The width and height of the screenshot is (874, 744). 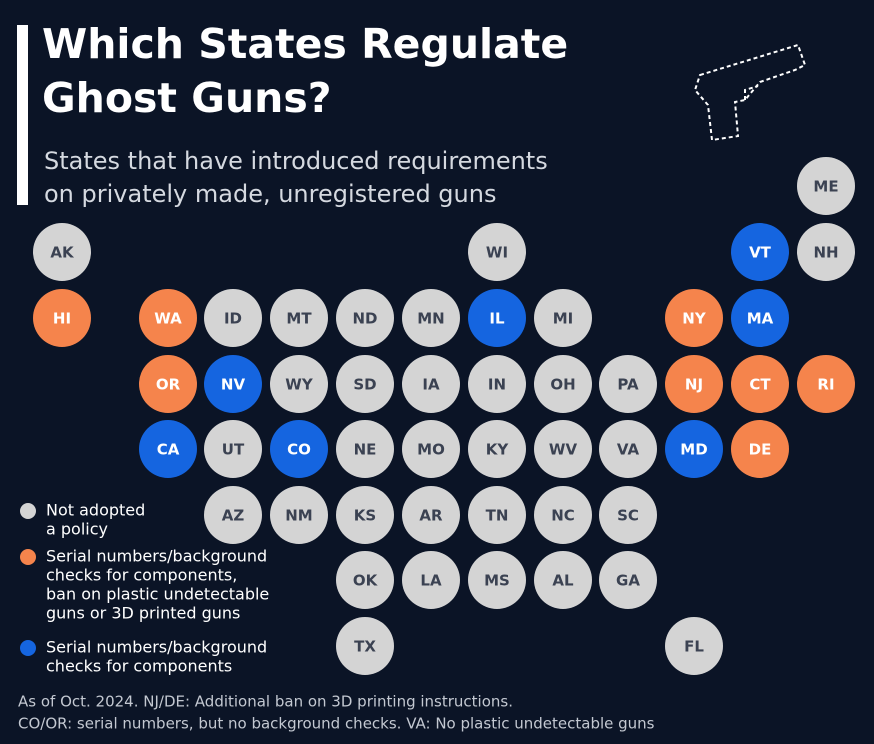 I want to click on state-label: WV, so click(x=563, y=450).